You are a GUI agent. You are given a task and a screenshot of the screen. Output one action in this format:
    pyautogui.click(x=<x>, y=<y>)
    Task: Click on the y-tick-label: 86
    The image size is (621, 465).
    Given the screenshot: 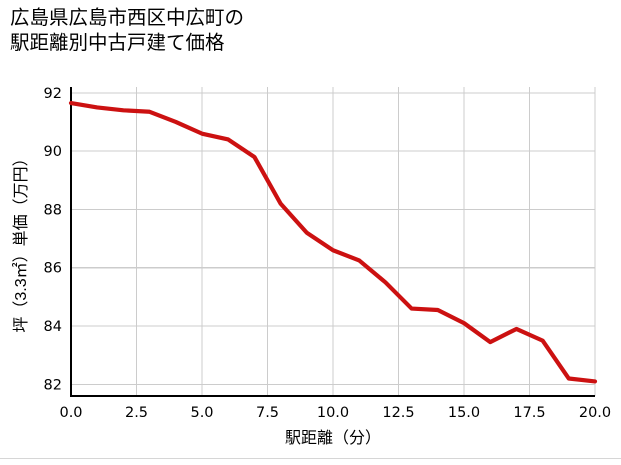 What is the action you would take?
    pyautogui.click(x=53, y=269)
    